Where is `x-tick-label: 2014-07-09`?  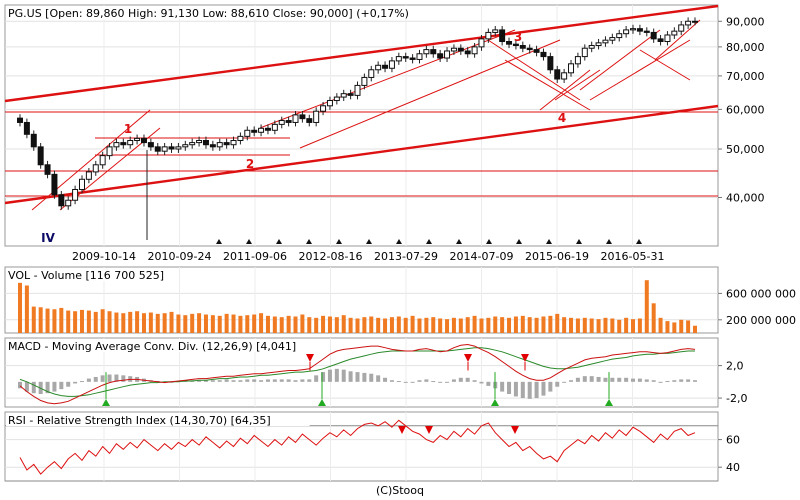 x-tick-label: 2014-07-09 is located at coordinates (482, 256).